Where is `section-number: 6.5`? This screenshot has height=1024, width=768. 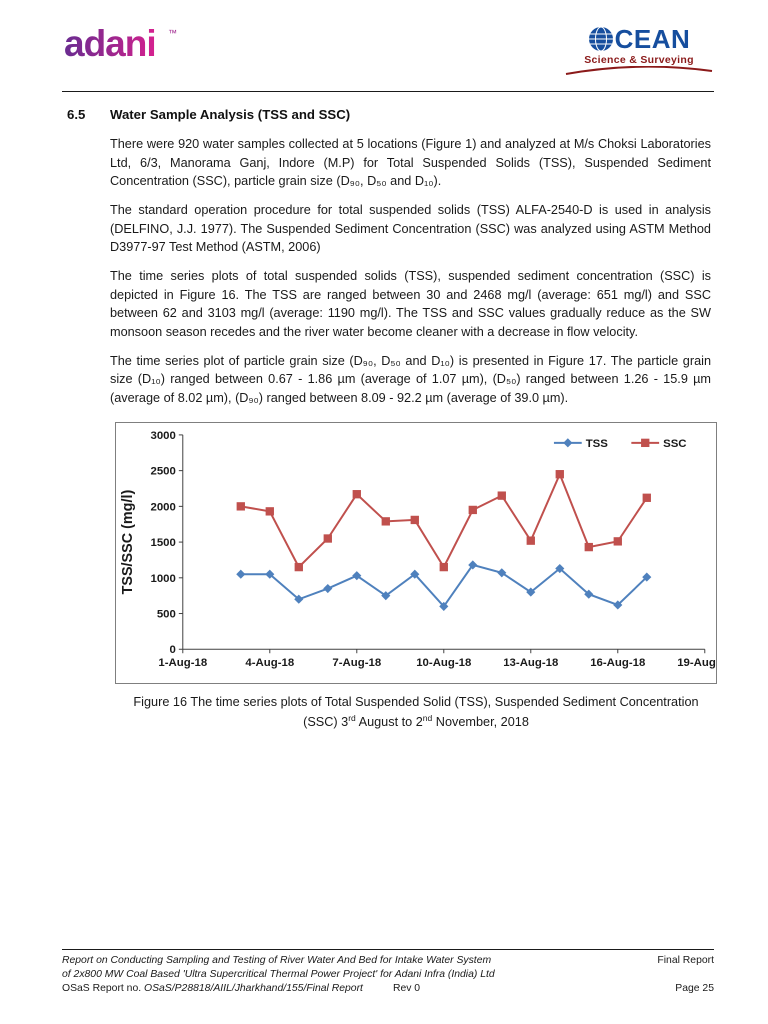 section-number: 6.5 is located at coordinates (76, 114).